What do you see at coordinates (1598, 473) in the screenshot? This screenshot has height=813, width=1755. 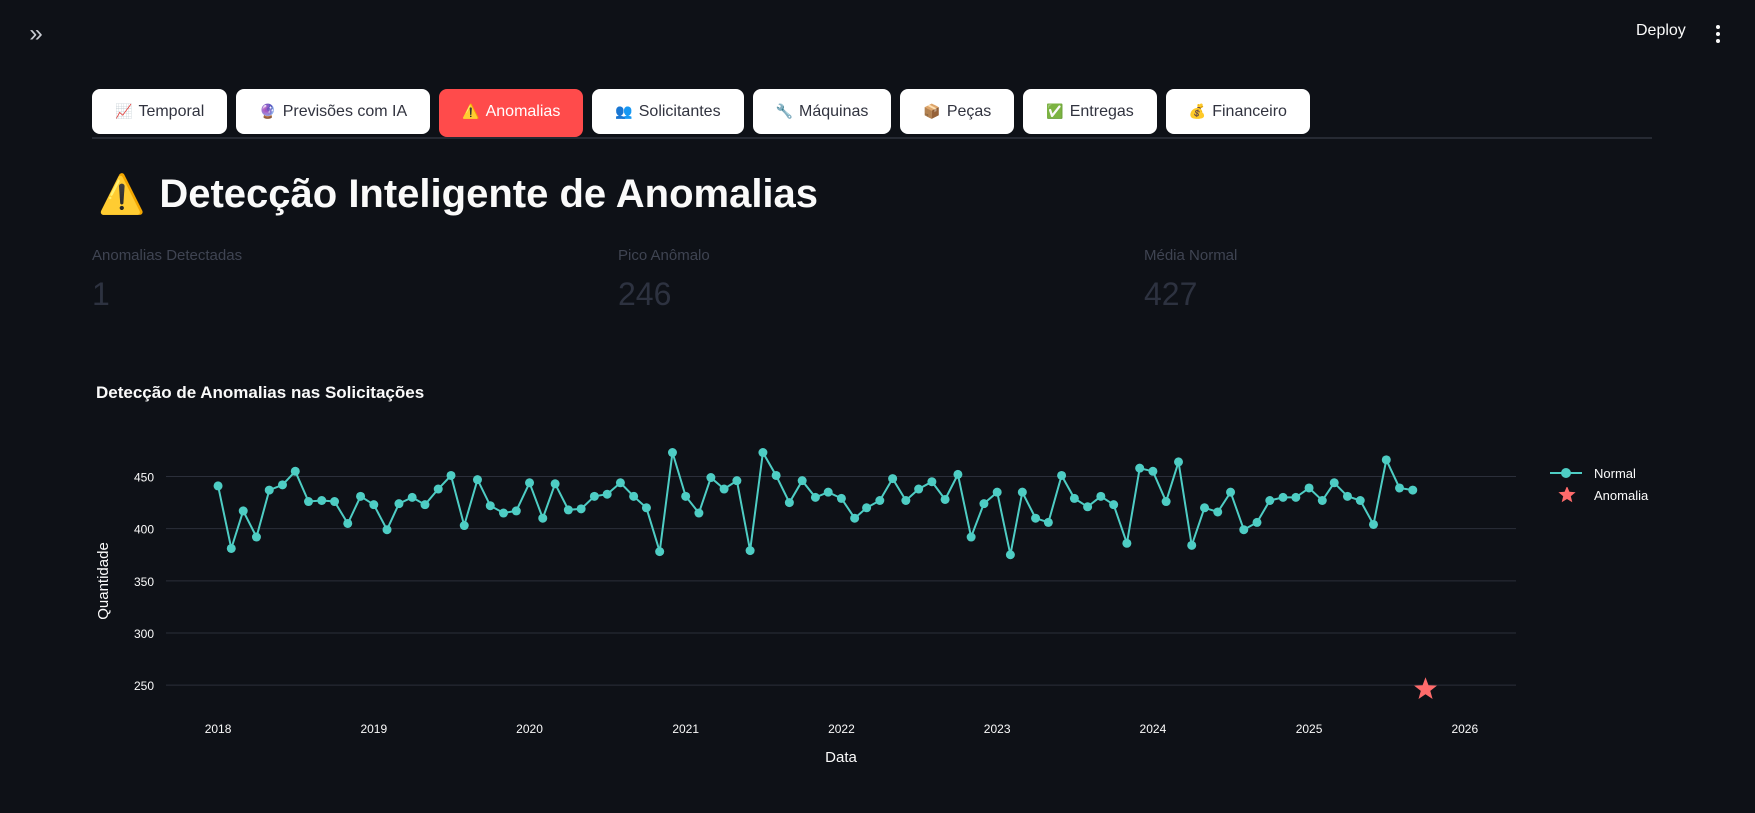 I see `legend-item-normal: Normal` at bounding box center [1598, 473].